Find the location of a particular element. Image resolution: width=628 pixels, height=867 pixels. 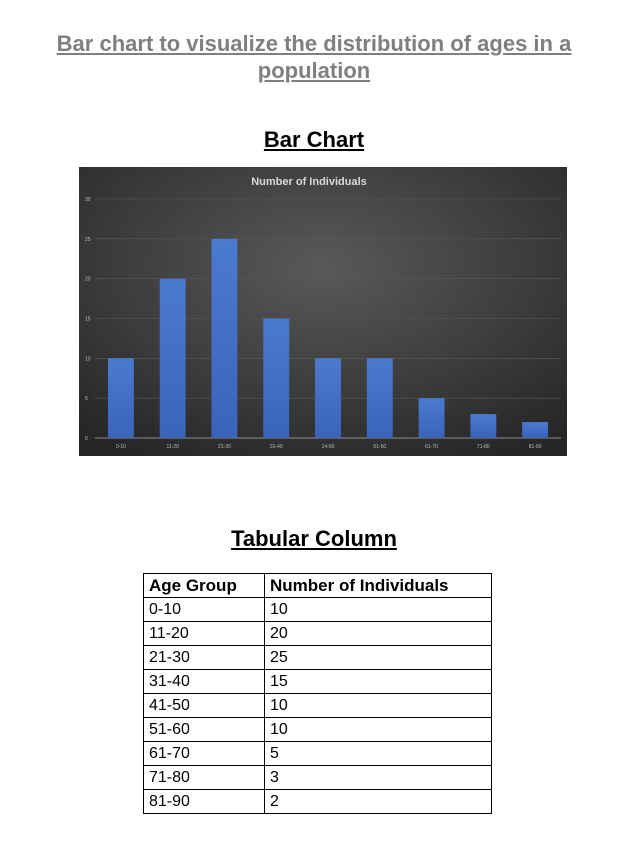

y-tick-label: 15 is located at coordinates (88, 320).